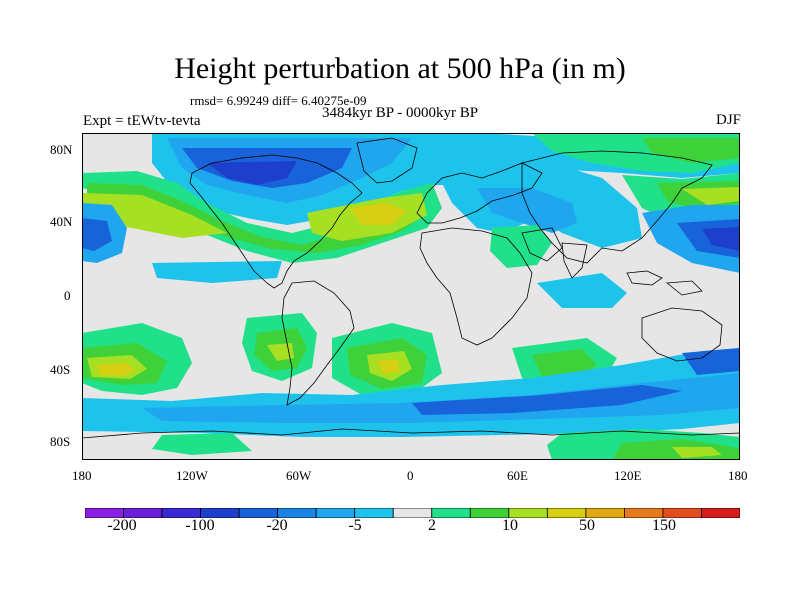  Describe the element at coordinates (277, 525) in the screenshot. I see `colorbar-label-neg20: -20` at that location.